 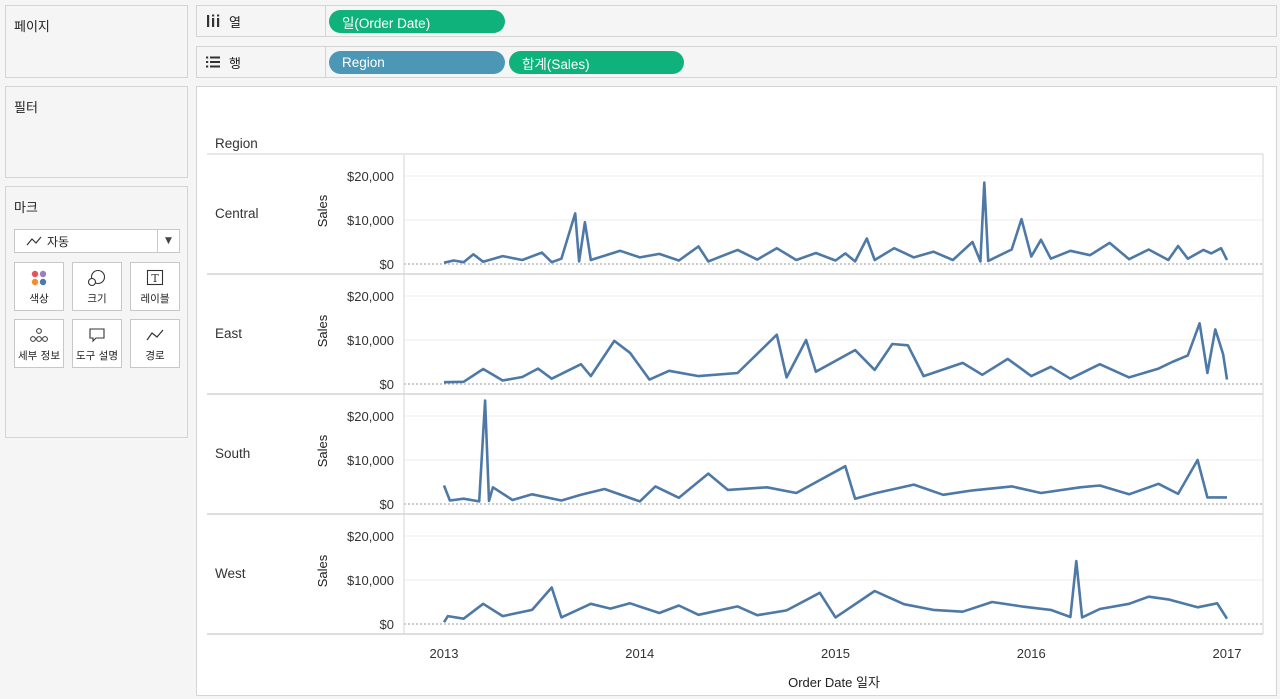 I want to click on series-line-west, so click(x=835, y=591).